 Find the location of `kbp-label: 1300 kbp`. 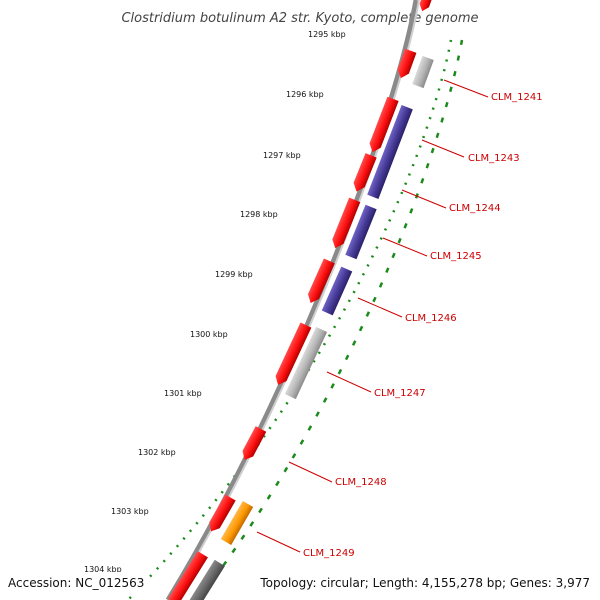

kbp-label: 1300 kbp is located at coordinates (209, 334).